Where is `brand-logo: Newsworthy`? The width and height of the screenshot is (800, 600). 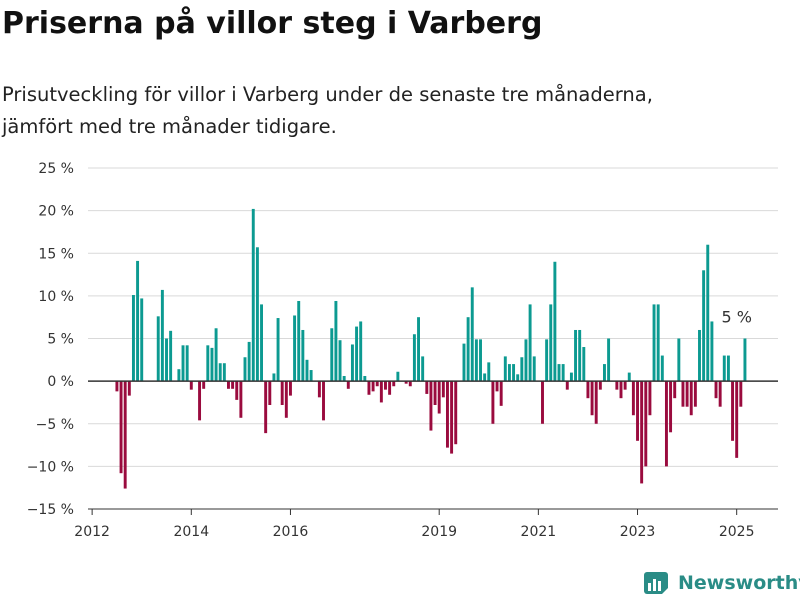 brand-logo: Newsworthy is located at coordinates (722, 583).